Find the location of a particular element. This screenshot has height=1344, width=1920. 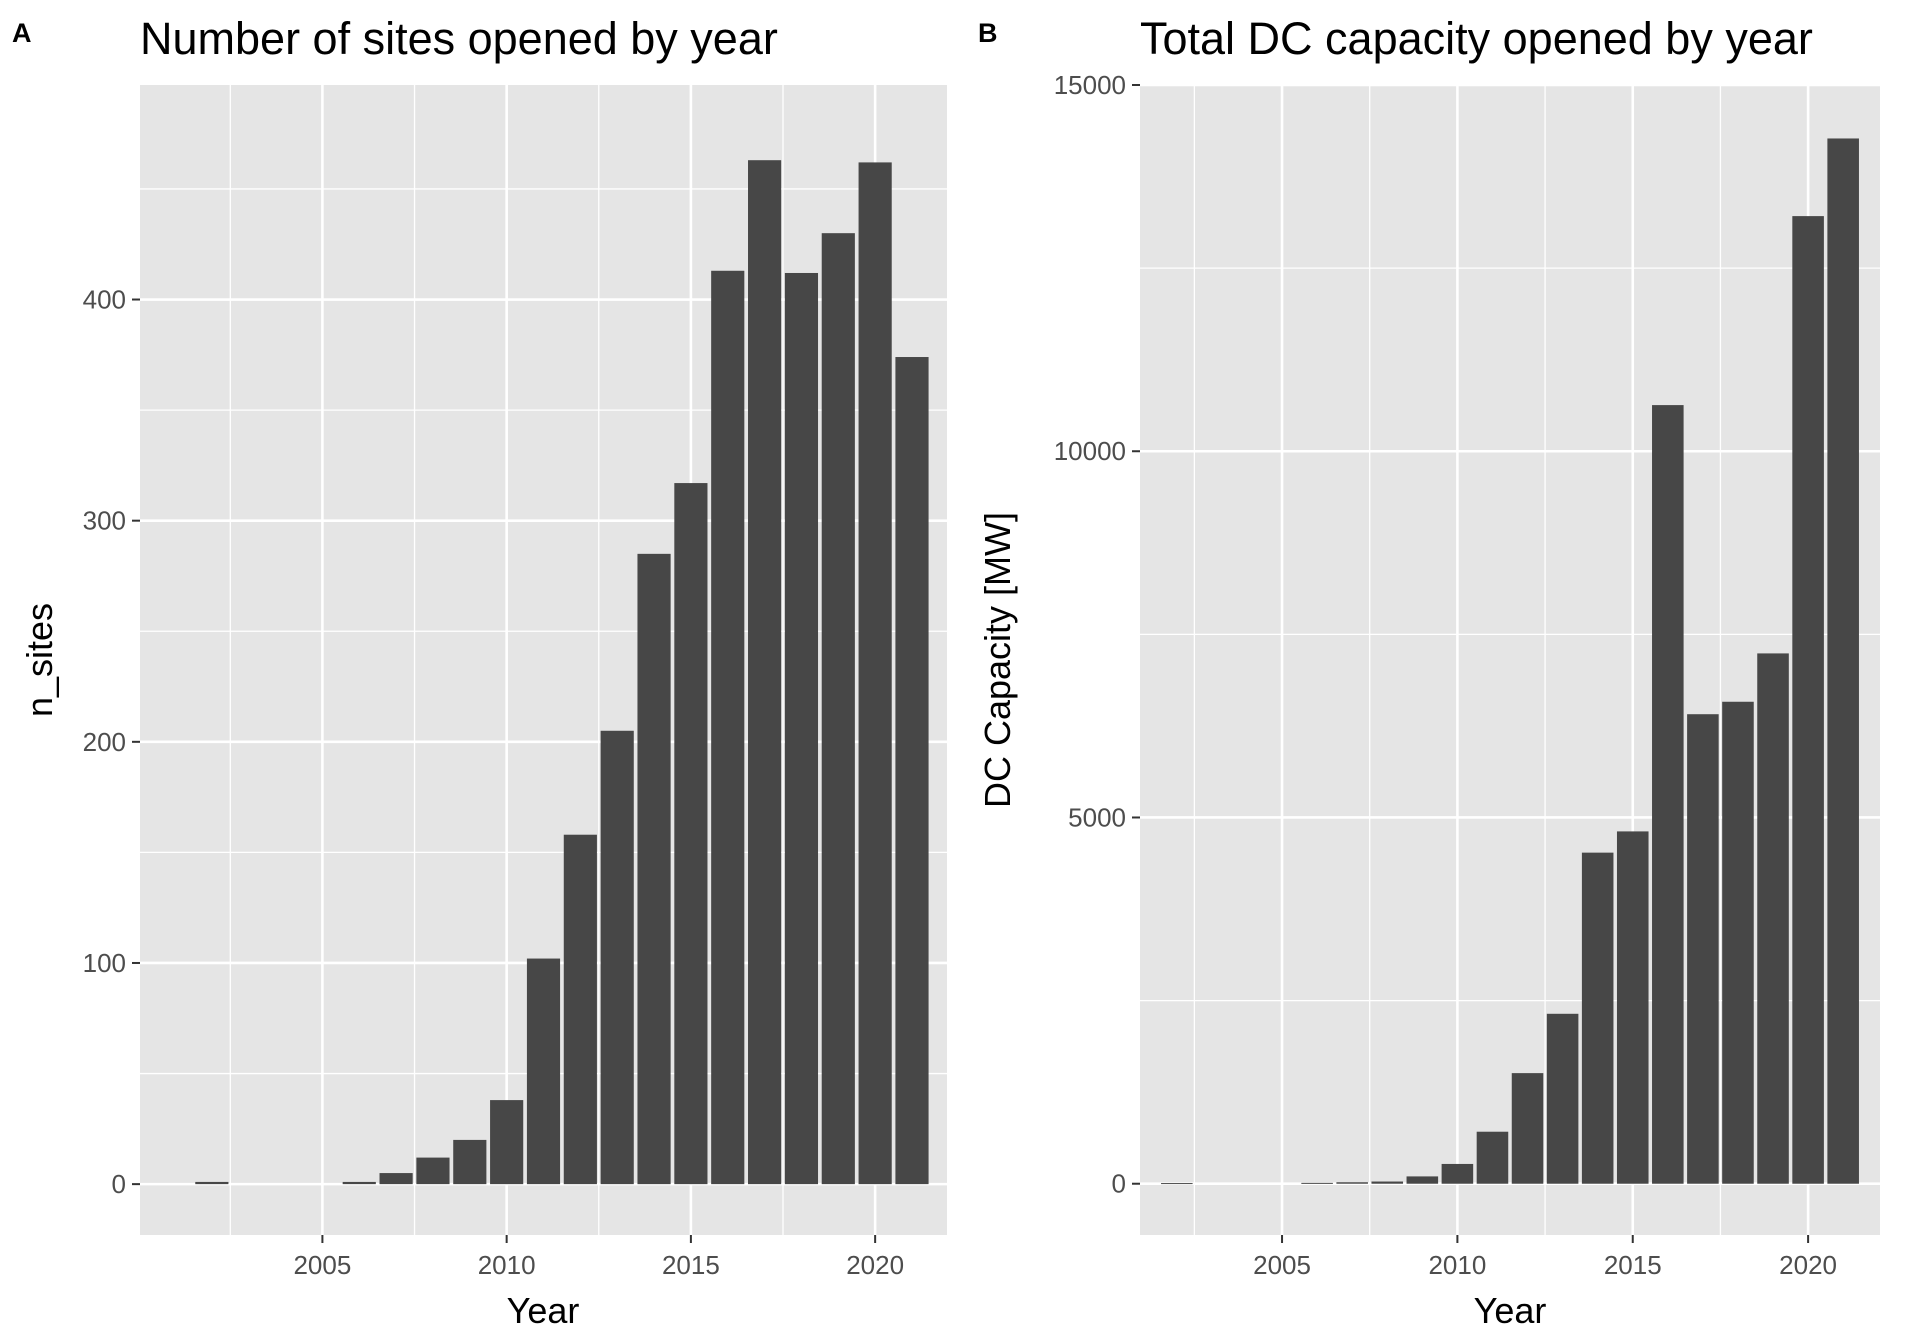

x-axis-ticks-a: 2005 2010 2015 2020 is located at coordinates (598, 1257).